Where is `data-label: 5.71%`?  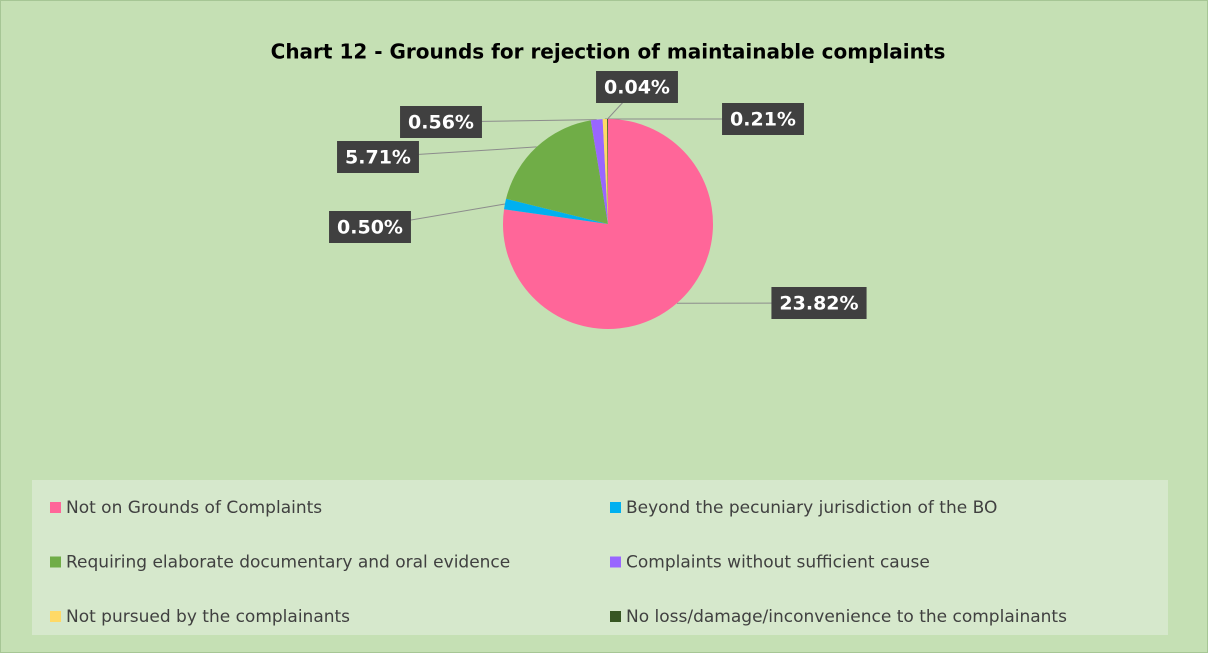
data-label: 5.71% is located at coordinates (378, 158).